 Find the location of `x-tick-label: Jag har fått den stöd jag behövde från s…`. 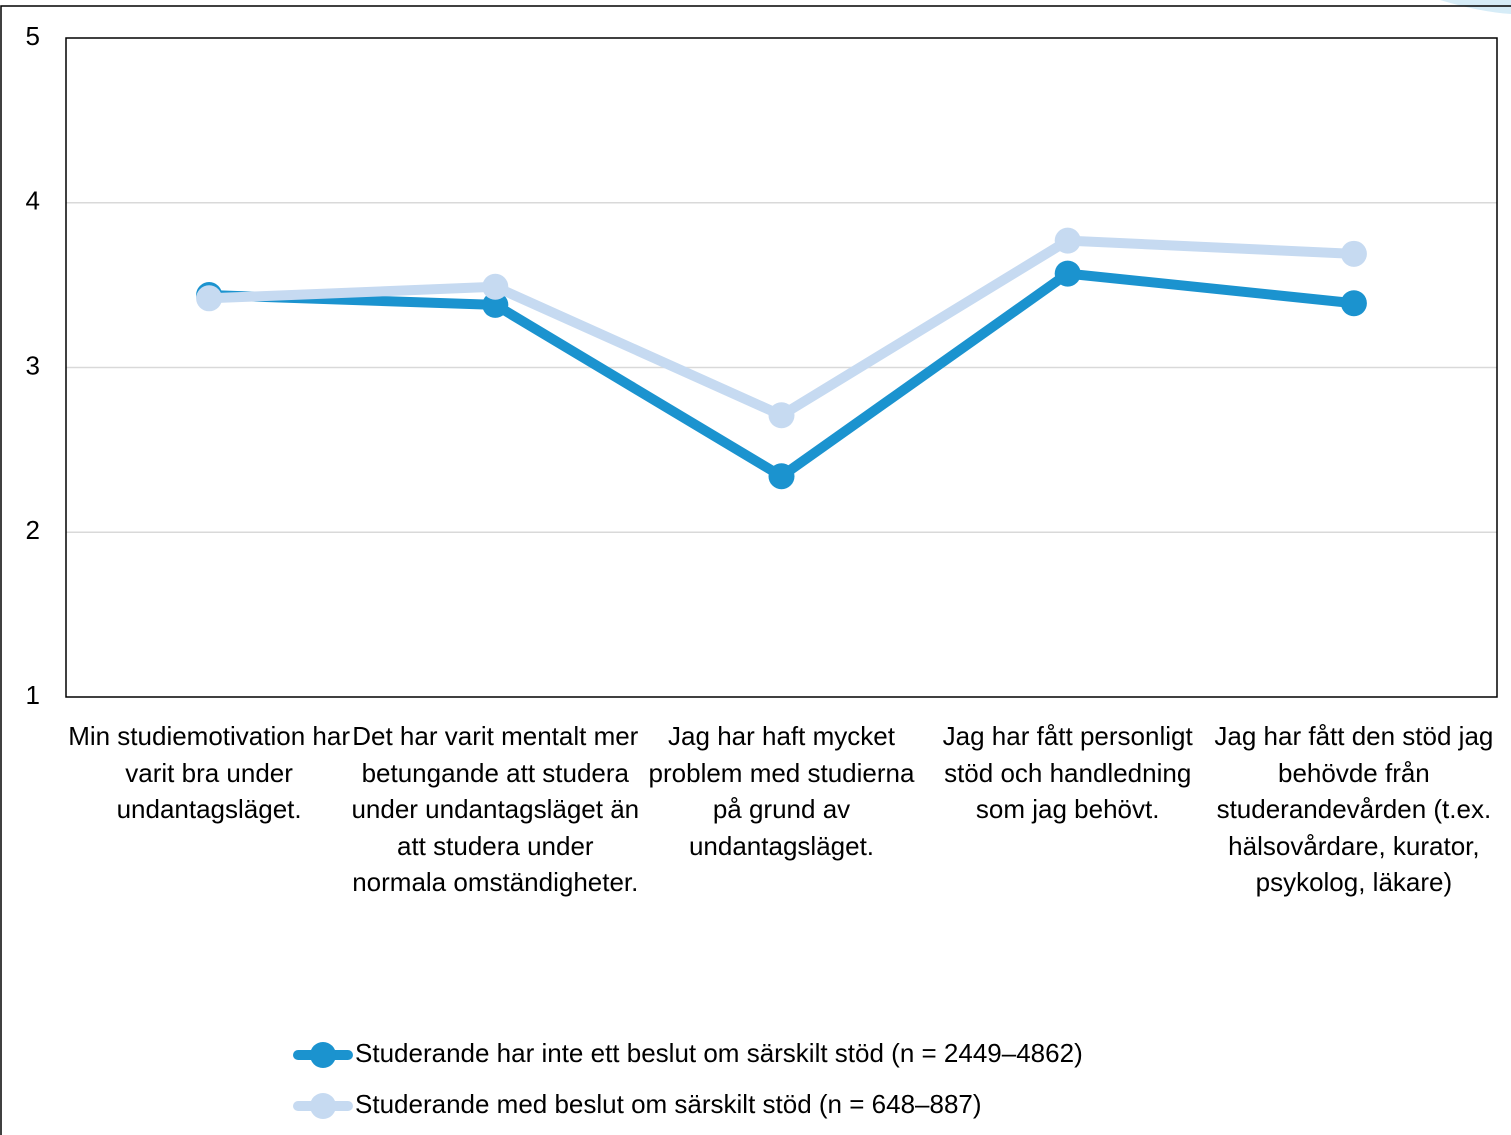

x-tick-label: Jag har fått den stöd jag behövde från s… is located at coordinates (1354, 809).